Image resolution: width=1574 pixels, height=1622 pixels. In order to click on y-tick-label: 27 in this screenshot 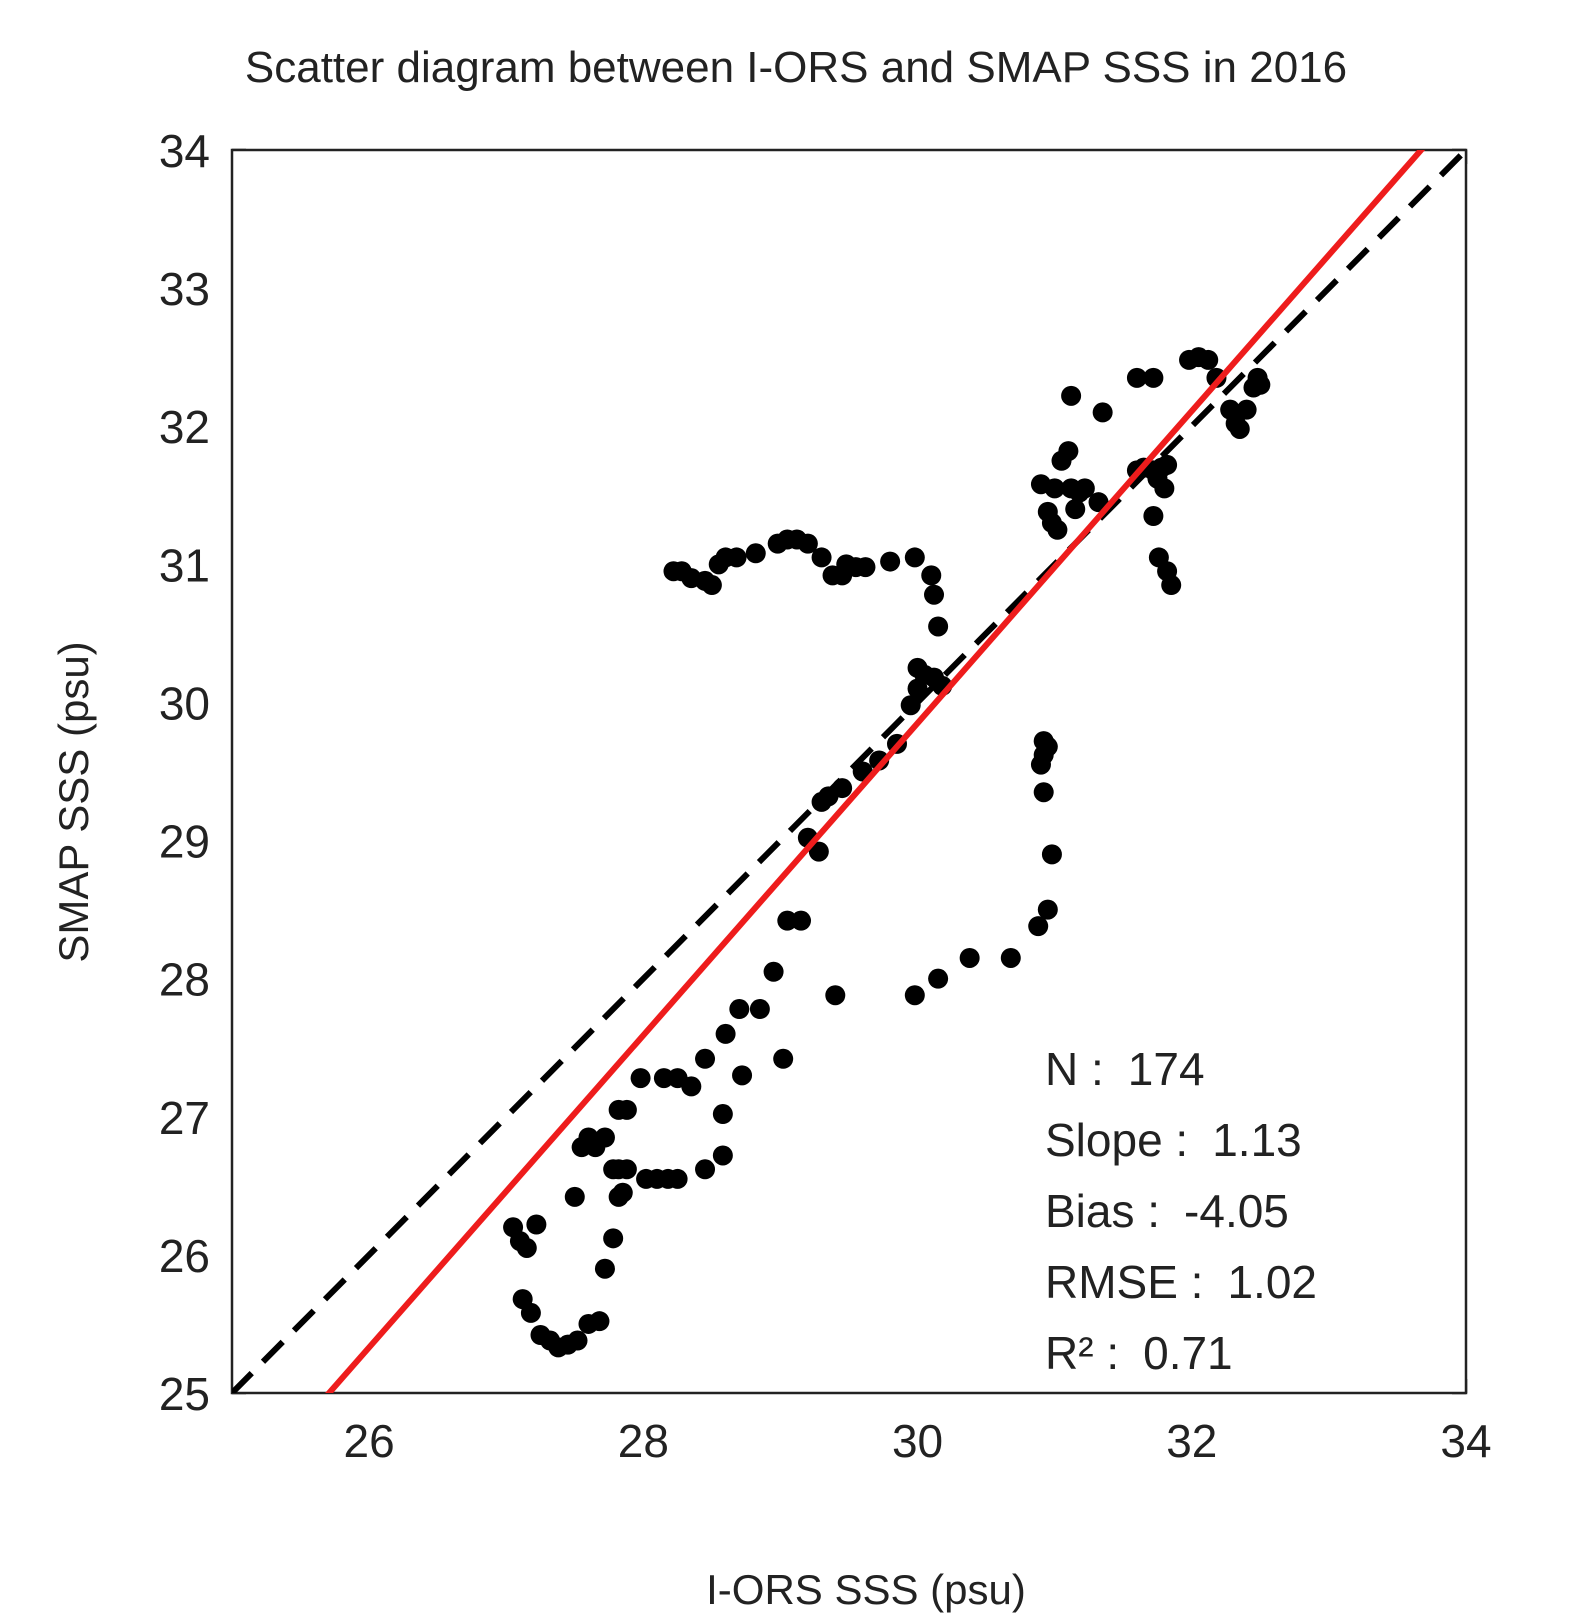, I will do `click(184, 1118)`.